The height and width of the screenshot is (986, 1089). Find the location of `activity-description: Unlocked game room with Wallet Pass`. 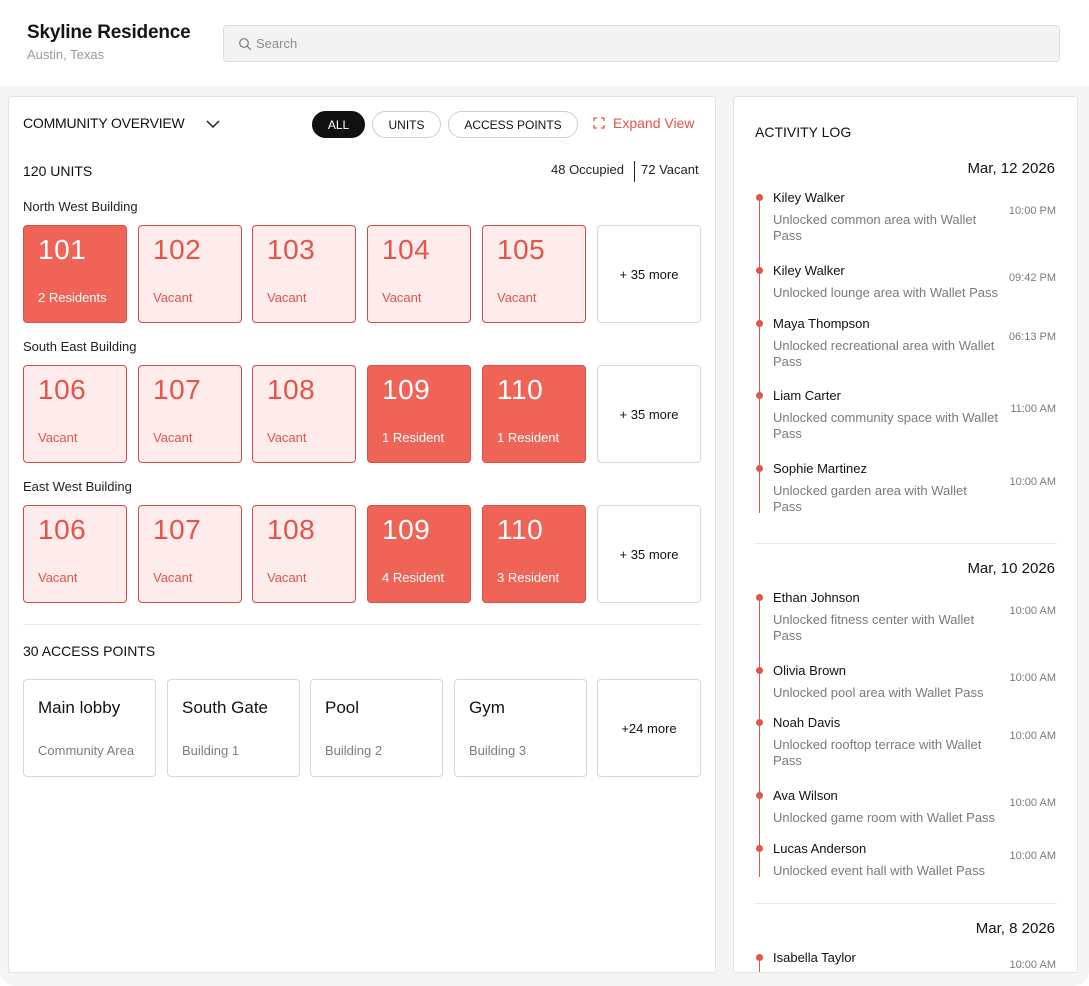

activity-description: Unlocked game room with Wallet Pass is located at coordinates (884, 817).